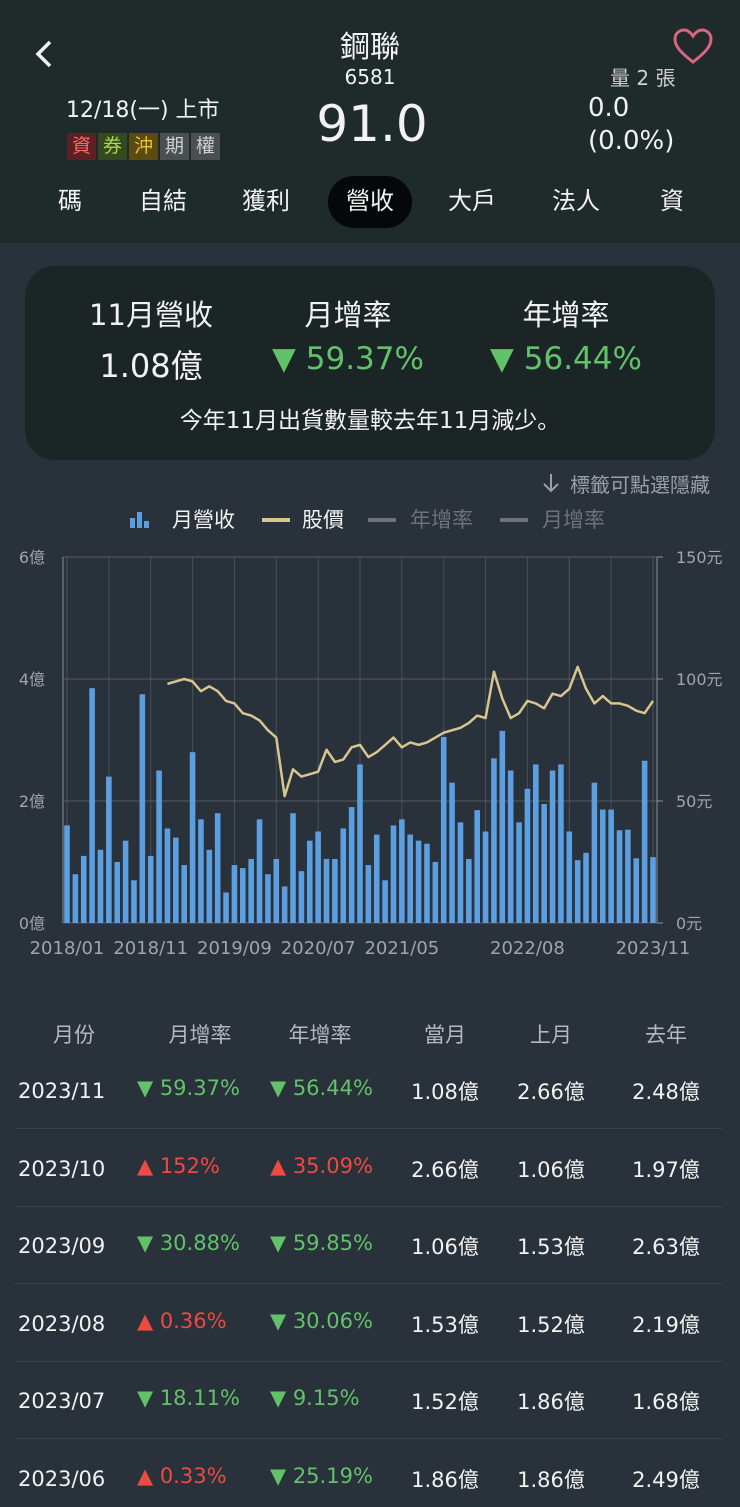  I want to click on listing-date: 12/18(一) 上市, so click(143, 110).